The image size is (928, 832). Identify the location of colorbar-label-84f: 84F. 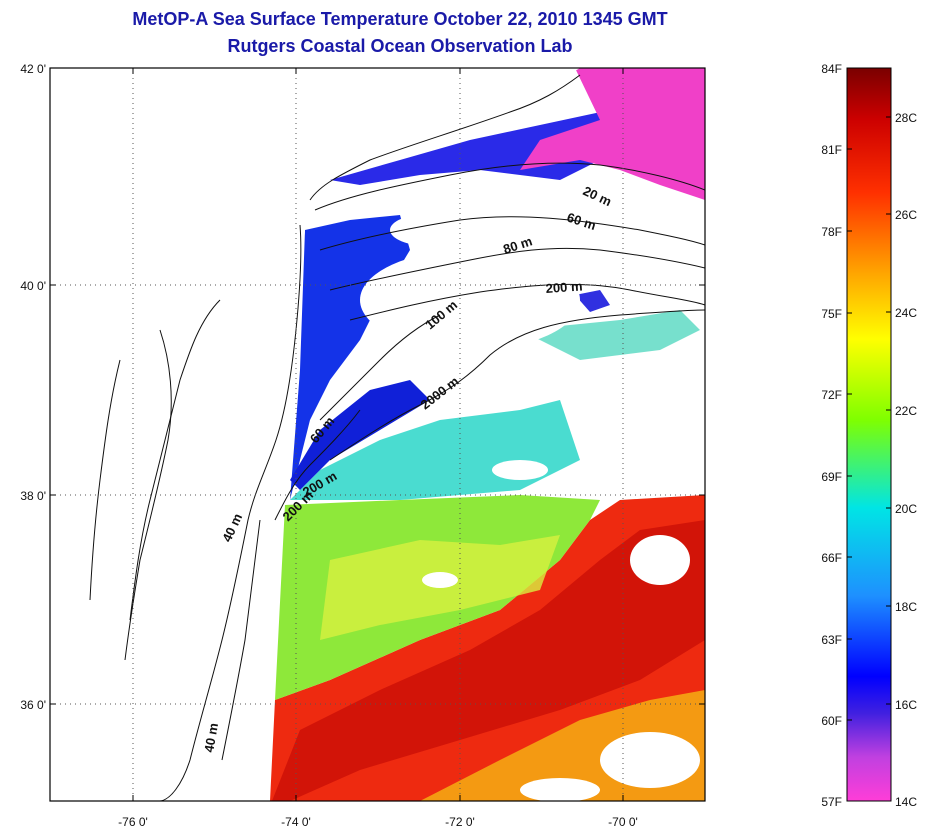
(831, 69).